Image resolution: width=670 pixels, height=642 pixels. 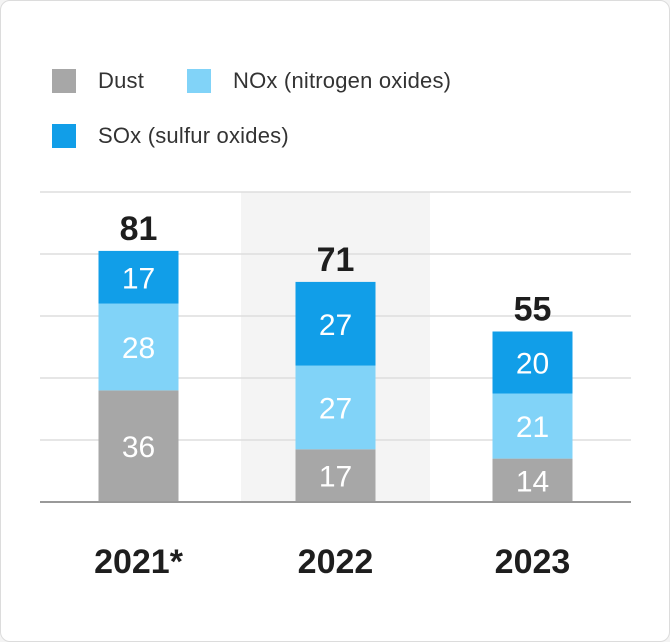 I want to click on legend-label-sox: SOx (sulfur oxides), so click(x=193, y=135).